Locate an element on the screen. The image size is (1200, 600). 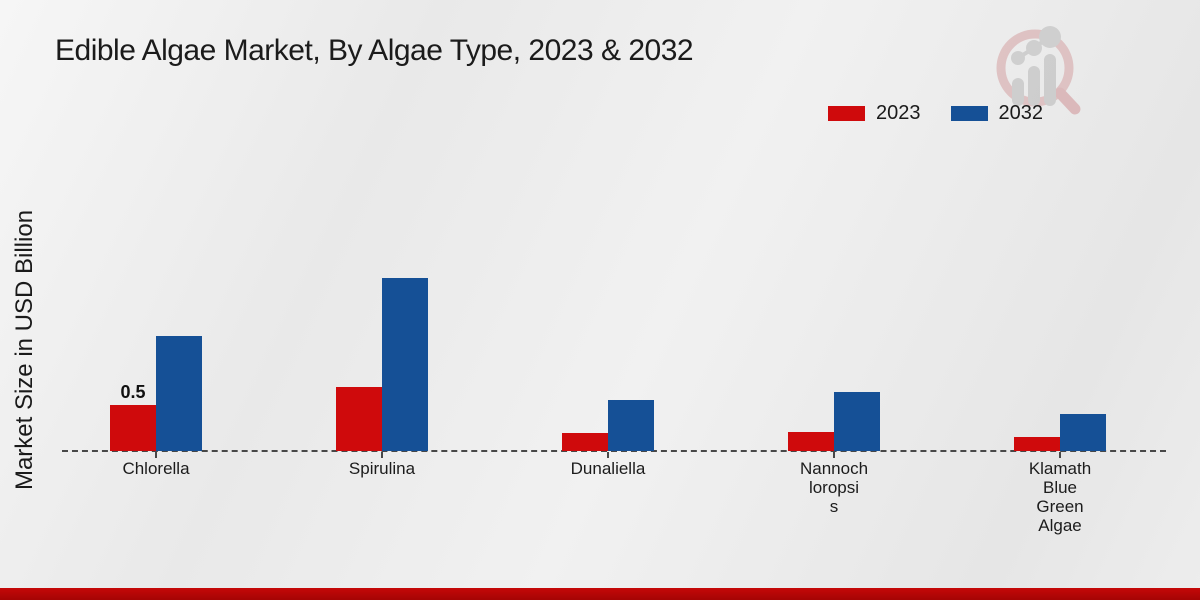
category-label-klamath-blue-green-algae: Klamath Blue Green Algae is located at coordinates (1060, 497).